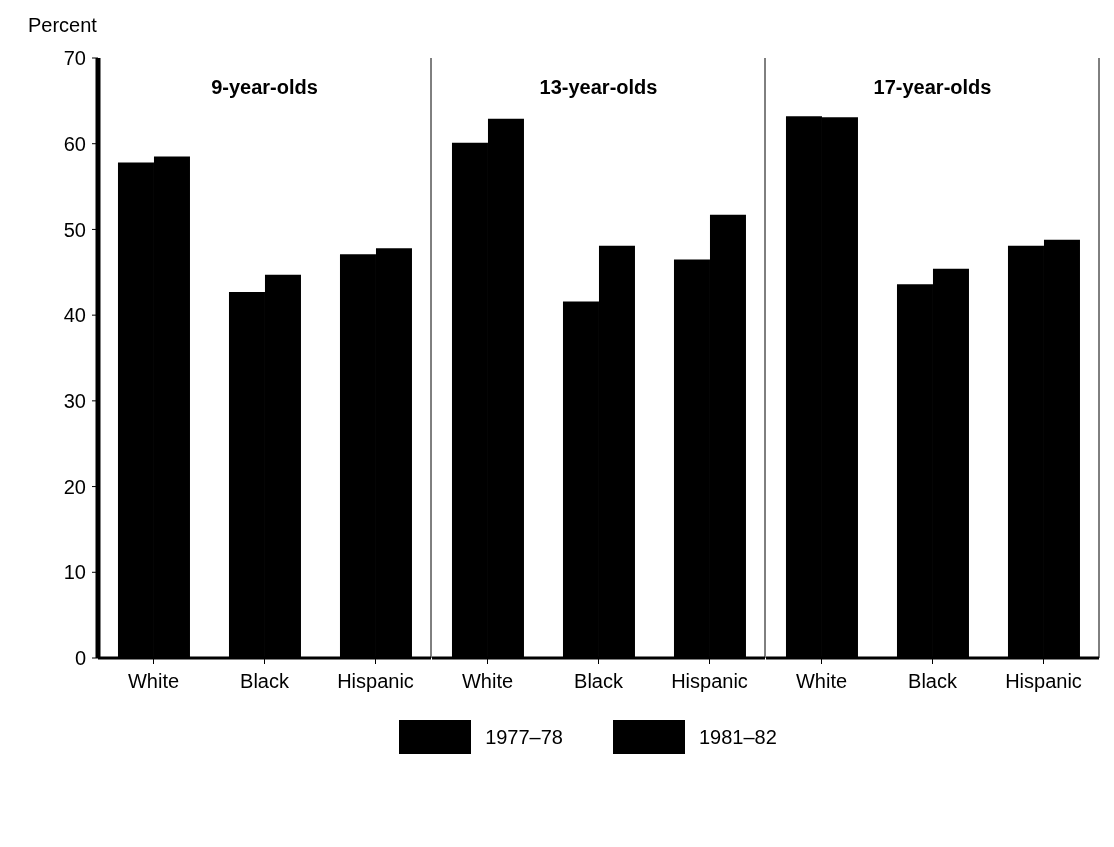 The width and height of the screenshot is (1114, 847). Describe the element at coordinates (74, 315) in the screenshot. I see `y-tick-label: 40` at that location.